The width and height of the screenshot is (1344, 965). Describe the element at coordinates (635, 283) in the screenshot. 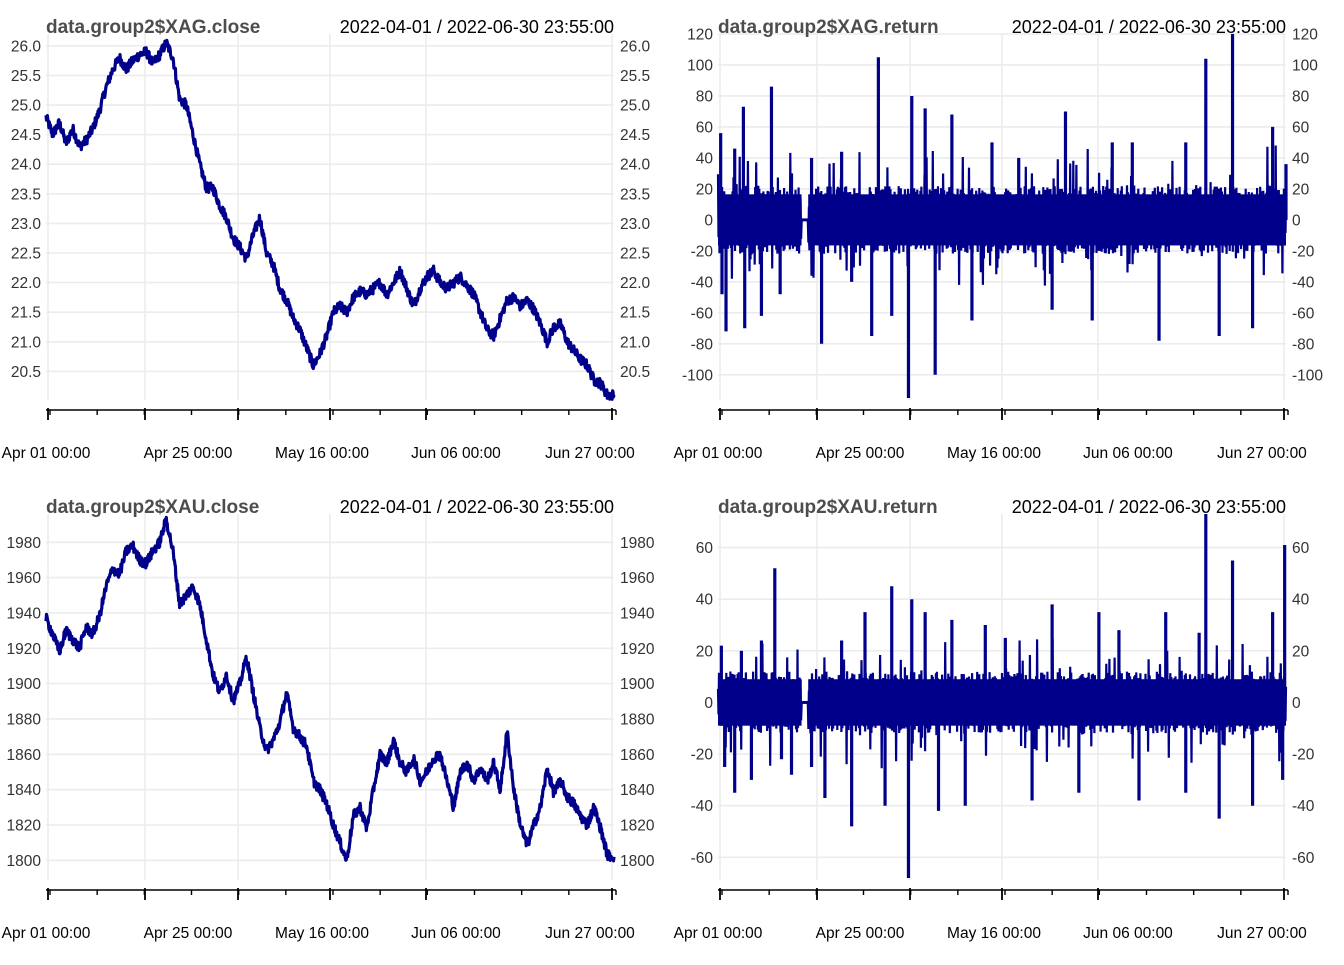

I see `y-tick-label-right: 22.0` at that location.